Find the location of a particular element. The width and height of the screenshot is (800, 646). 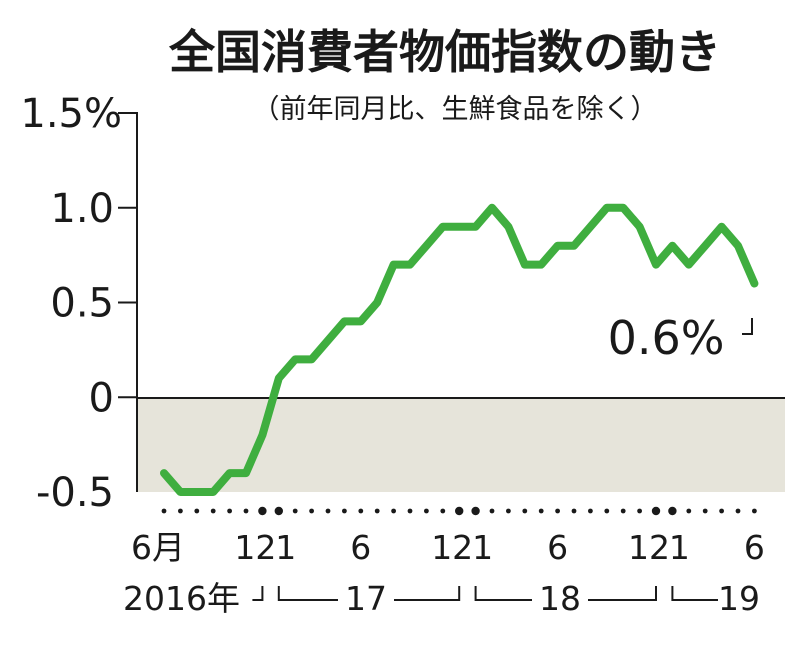

y-tick-label: 1.0 is located at coordinates (82, 209).